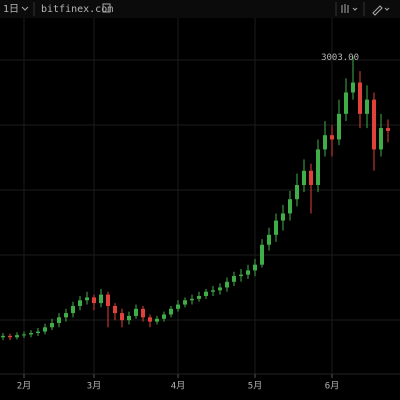 The width and height of the screenshot is (400, 400). What do you see at coordinates (25, 8) in the screenshot?
I see `dropdown-icon` at bounding box center [25, 8].